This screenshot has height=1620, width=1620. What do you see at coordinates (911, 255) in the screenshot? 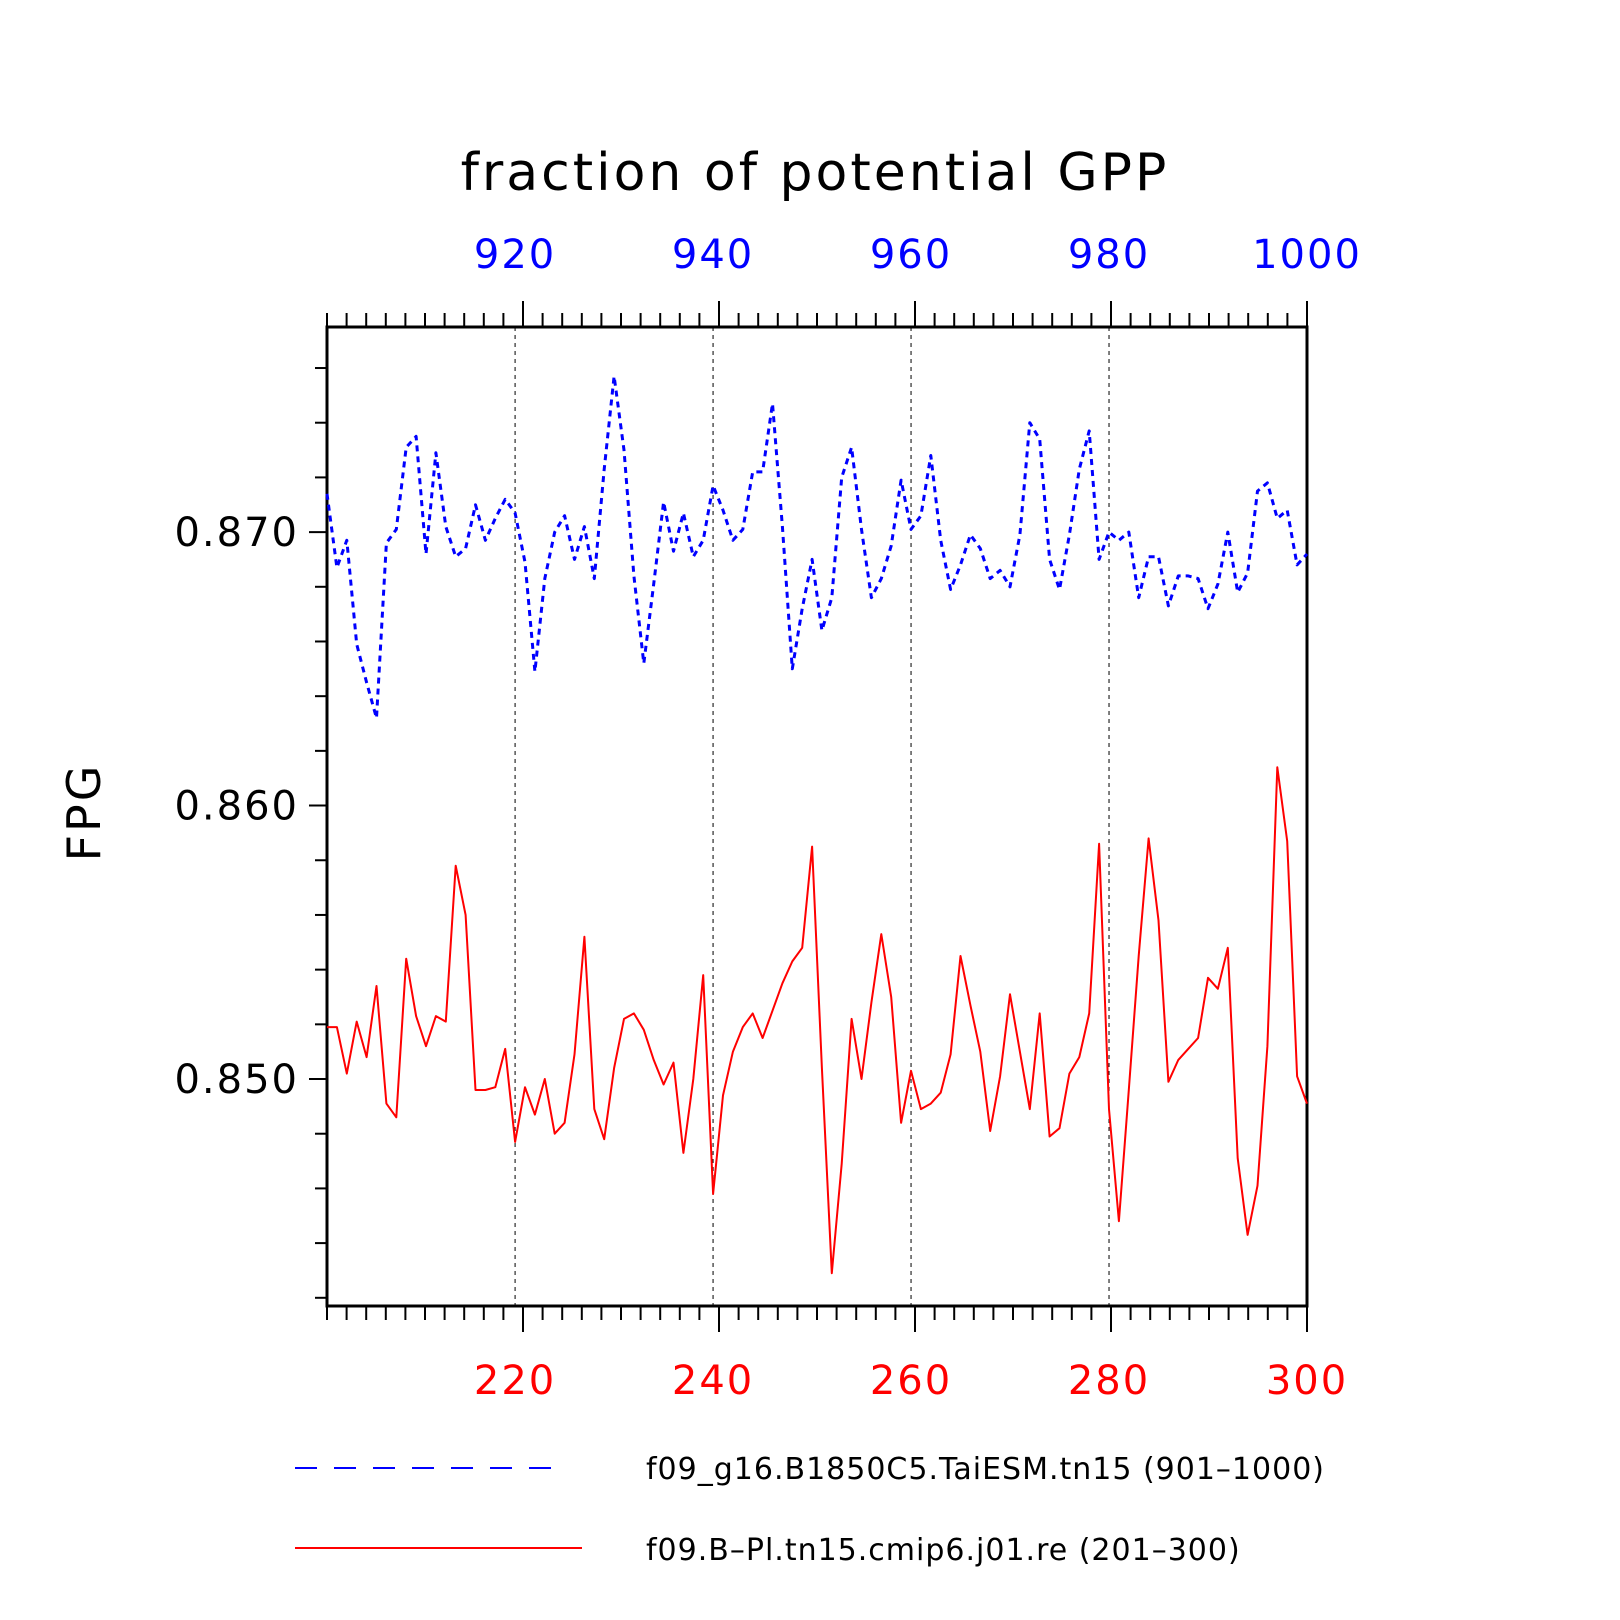
I see `top-tick-label: 960` at bounding box center [911, 255].